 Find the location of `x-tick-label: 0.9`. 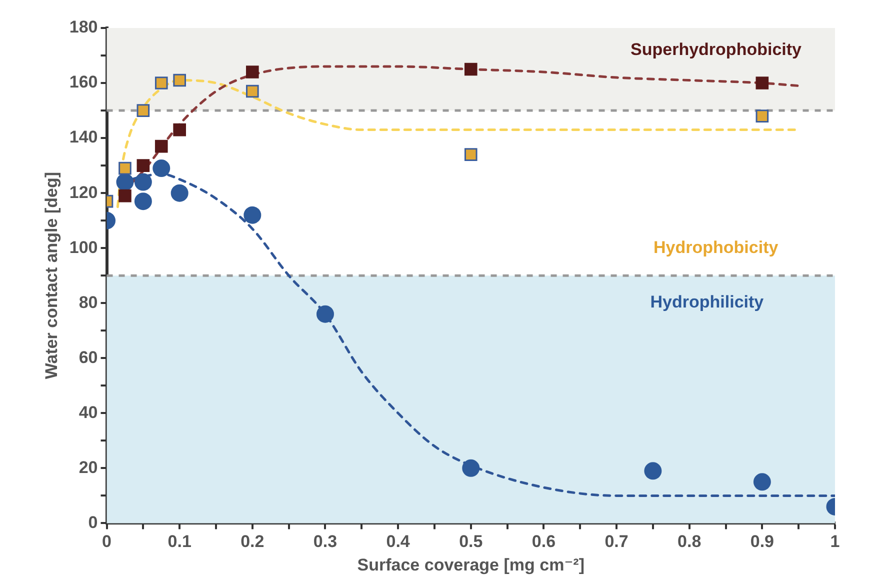

x-tick-label: 0.9 is located at coordinates (762, 542).